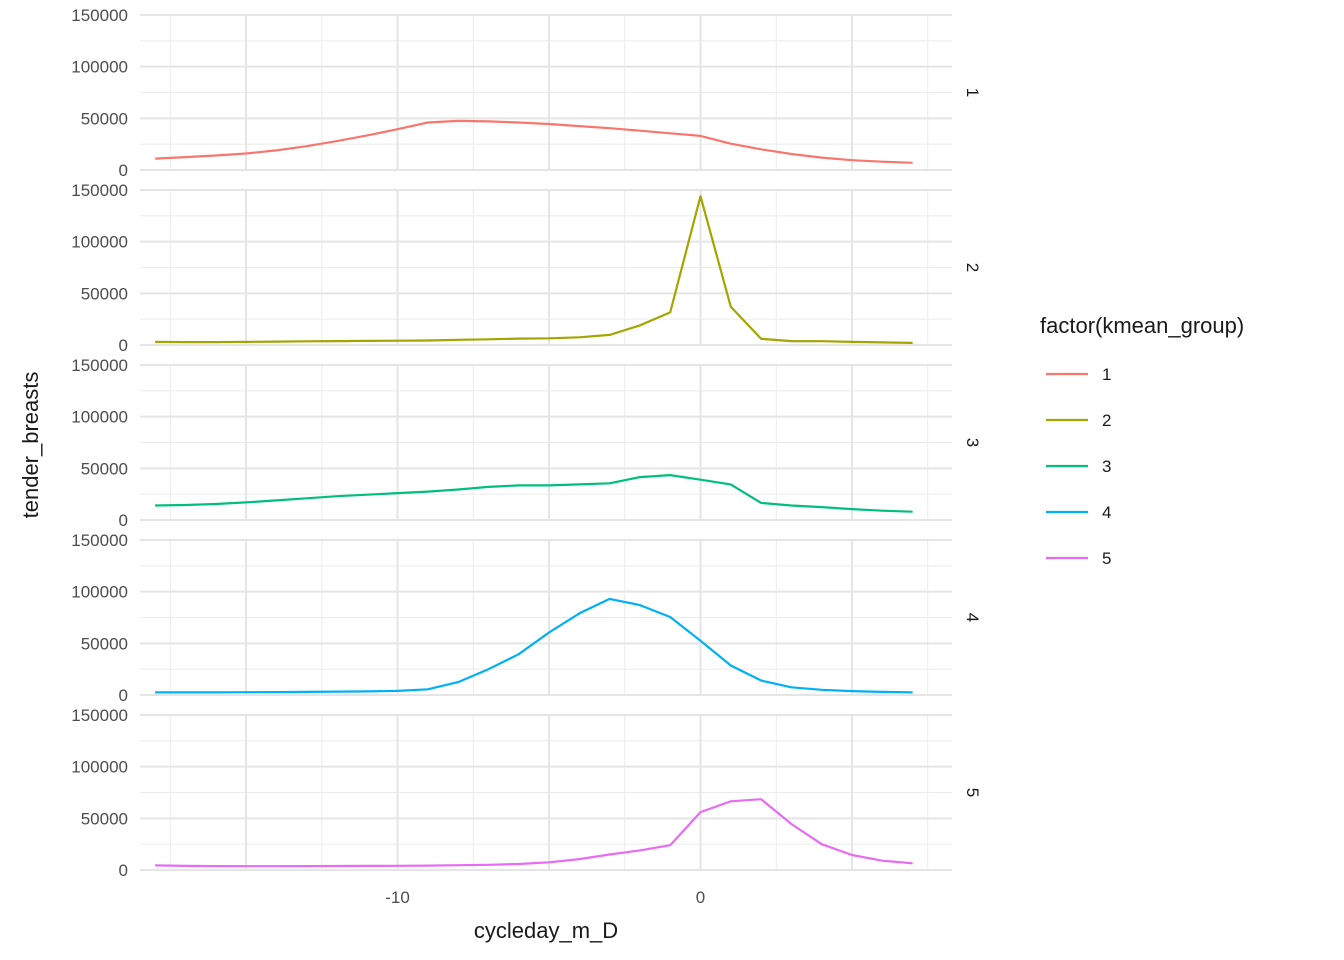 Image resolution: width=1344 pixels, height=960 pixels. Describe the element at coordinates (1106, 374) in the screenshot. I see `legend-label: 1` at that location.